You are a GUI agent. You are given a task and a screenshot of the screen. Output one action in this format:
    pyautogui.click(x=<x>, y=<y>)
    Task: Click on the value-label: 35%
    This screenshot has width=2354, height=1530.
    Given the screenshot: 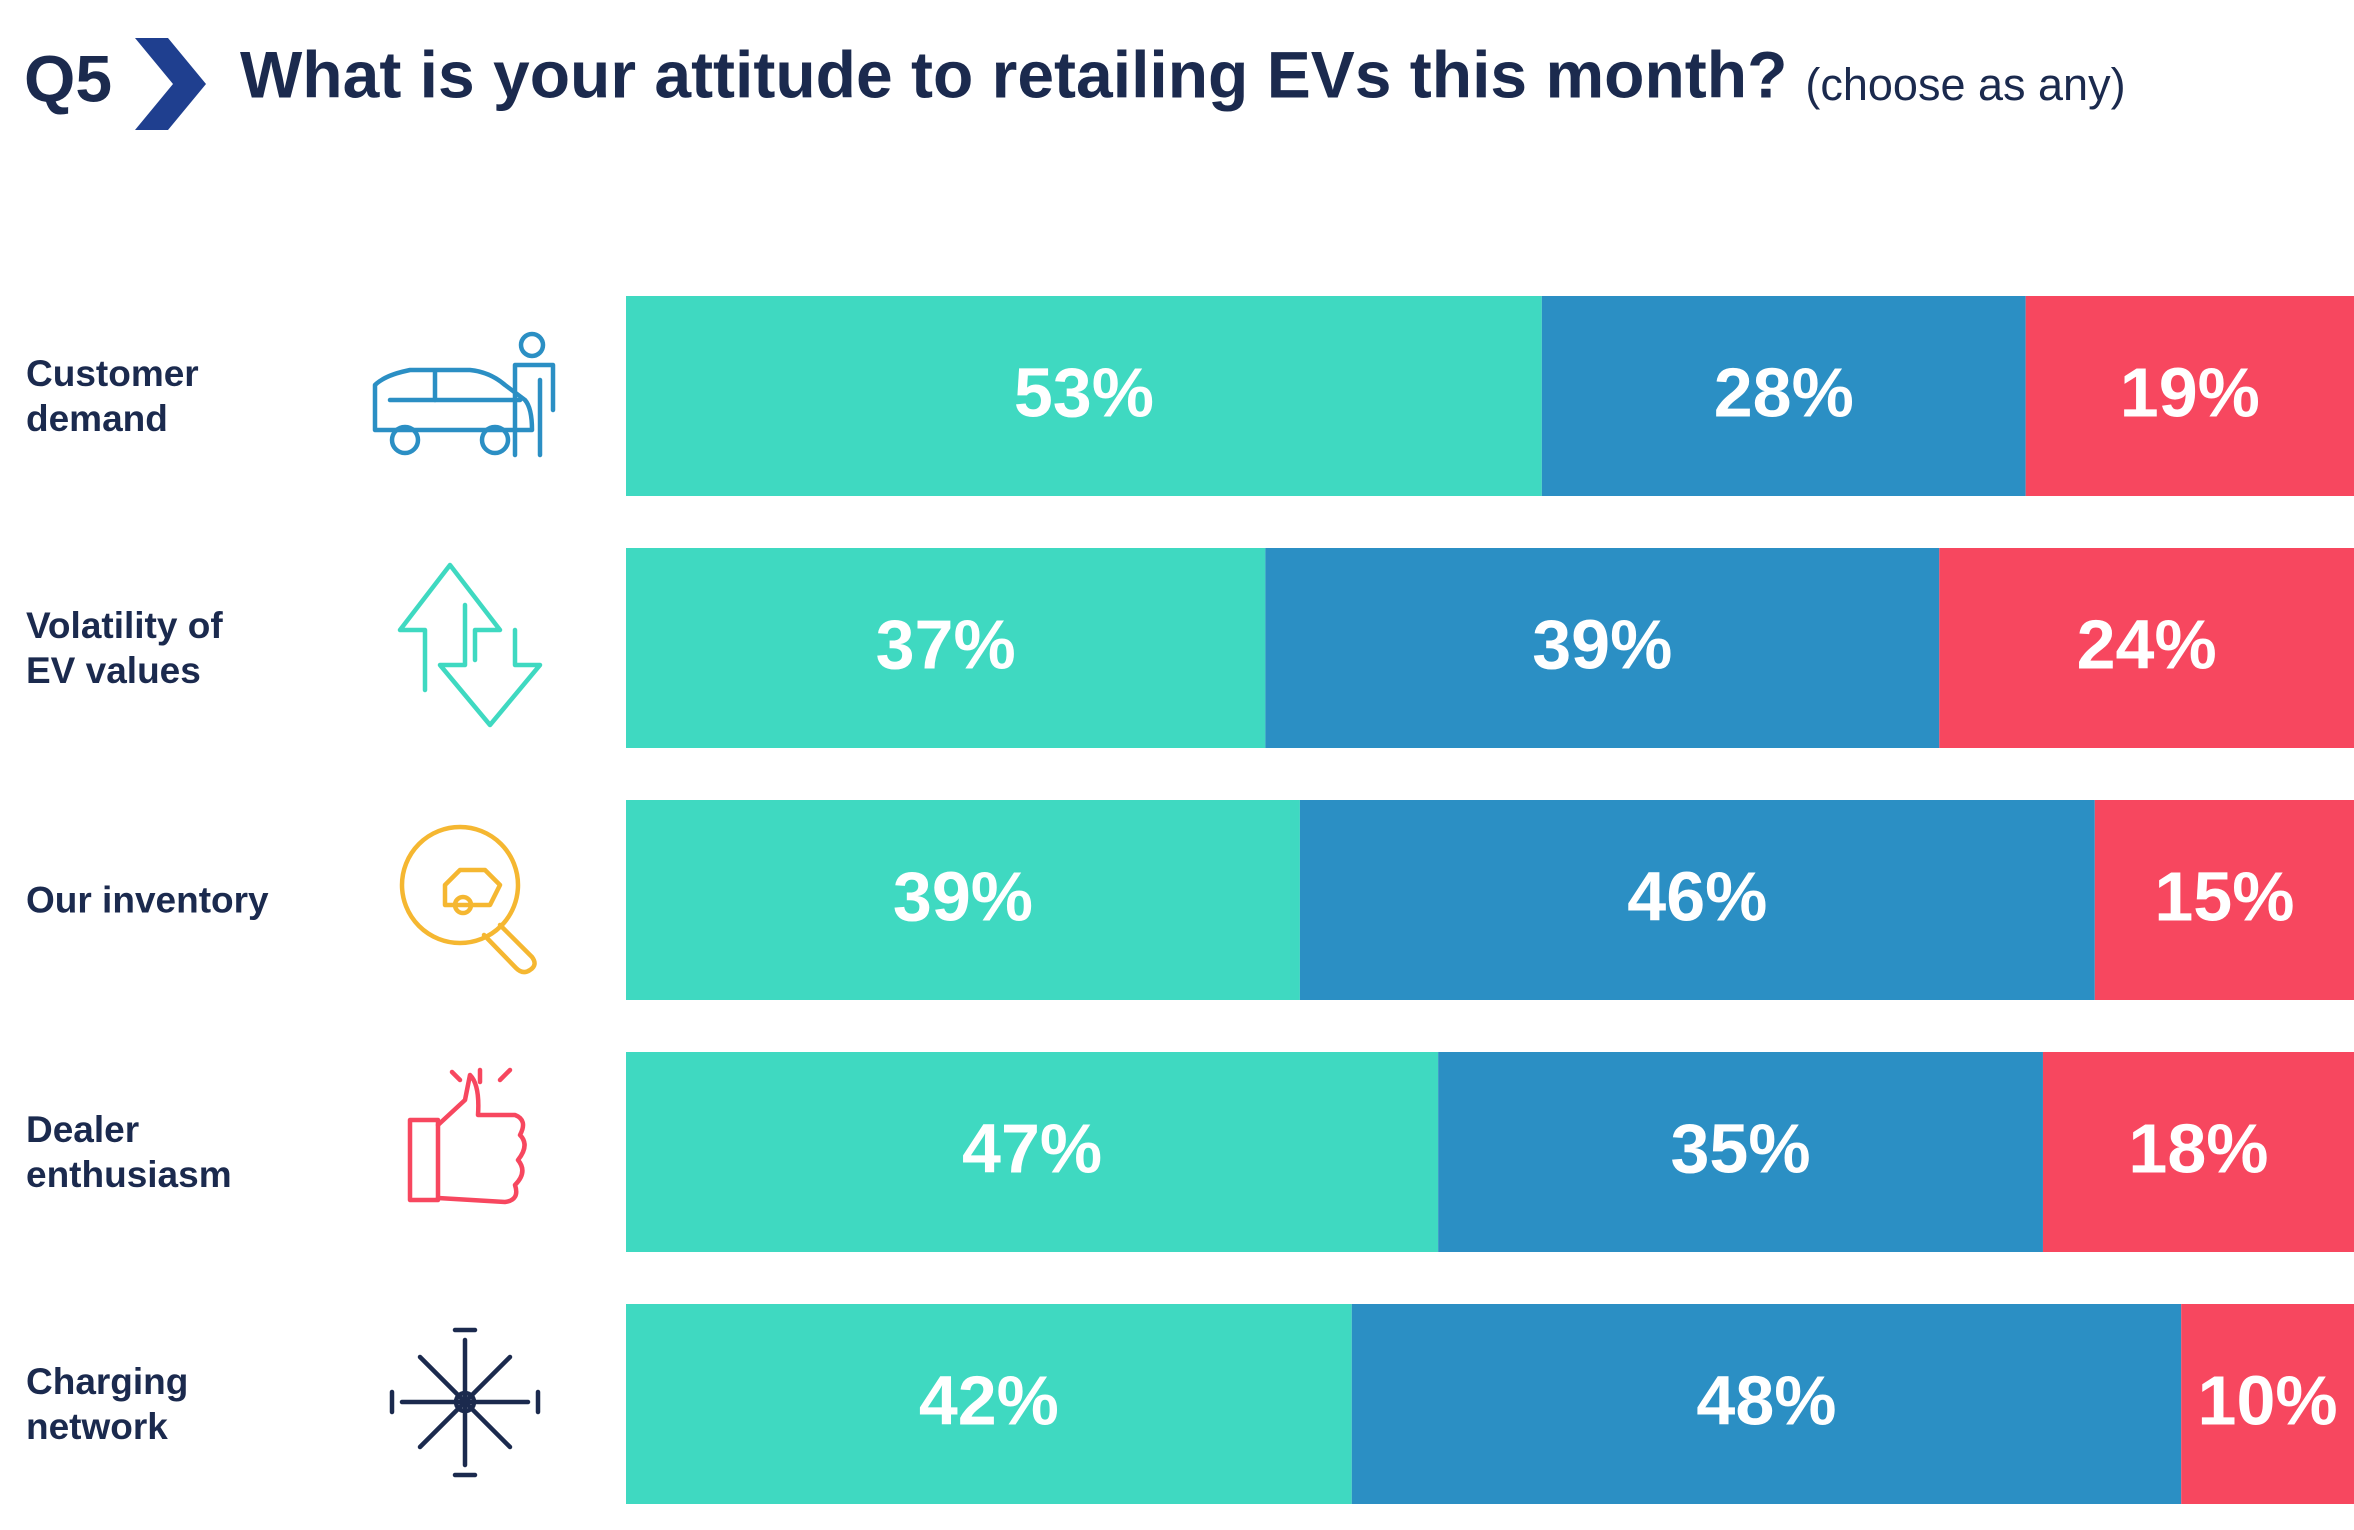 What is the action you would take?
    pyautogui.click(x=1741, y=1148)
    